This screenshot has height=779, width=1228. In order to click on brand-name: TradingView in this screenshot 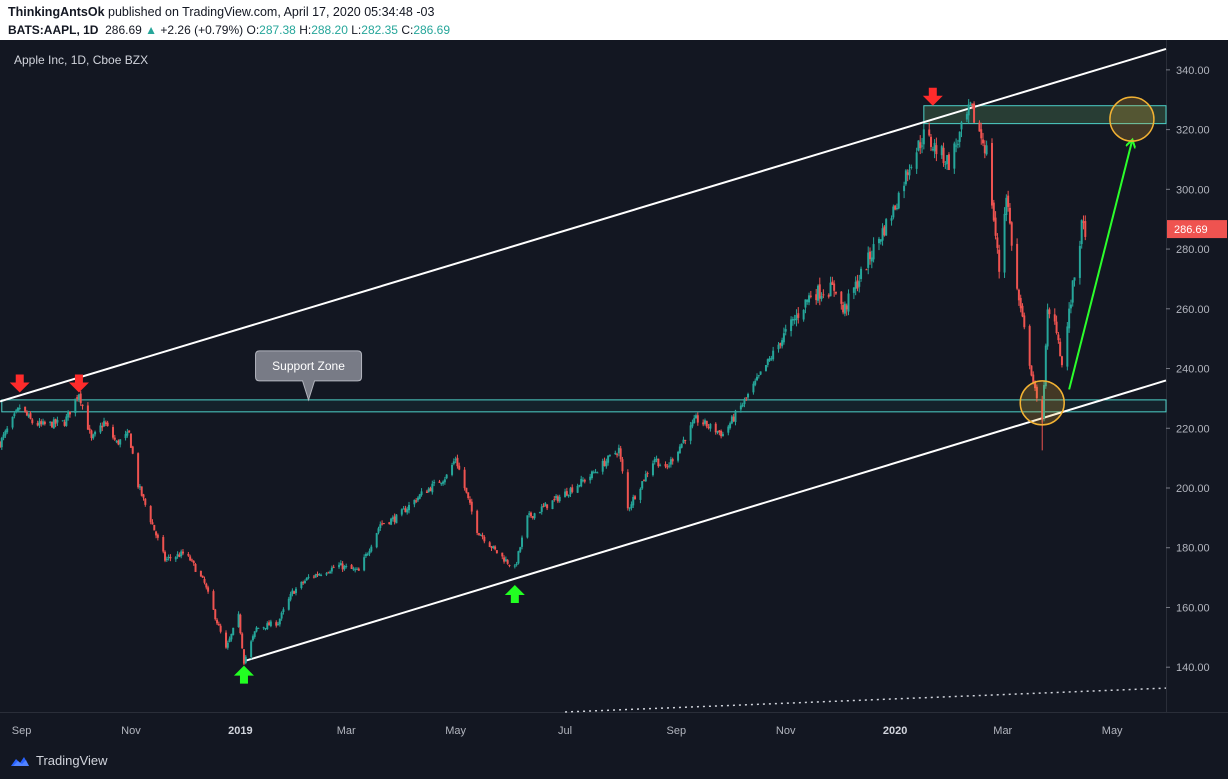, I will do `click(72, 760)`.